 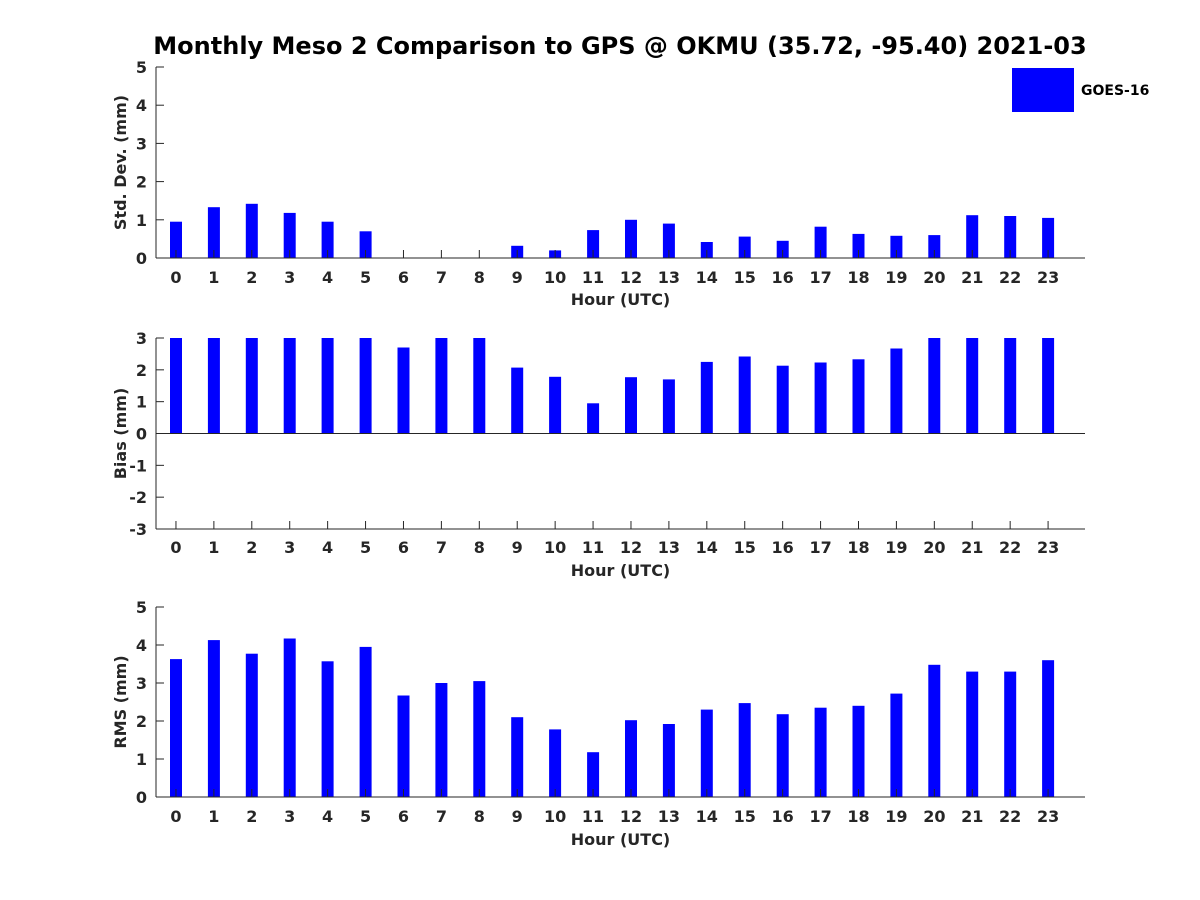 I want to click on legend: GOES-16, so click(x=1080, y=90).